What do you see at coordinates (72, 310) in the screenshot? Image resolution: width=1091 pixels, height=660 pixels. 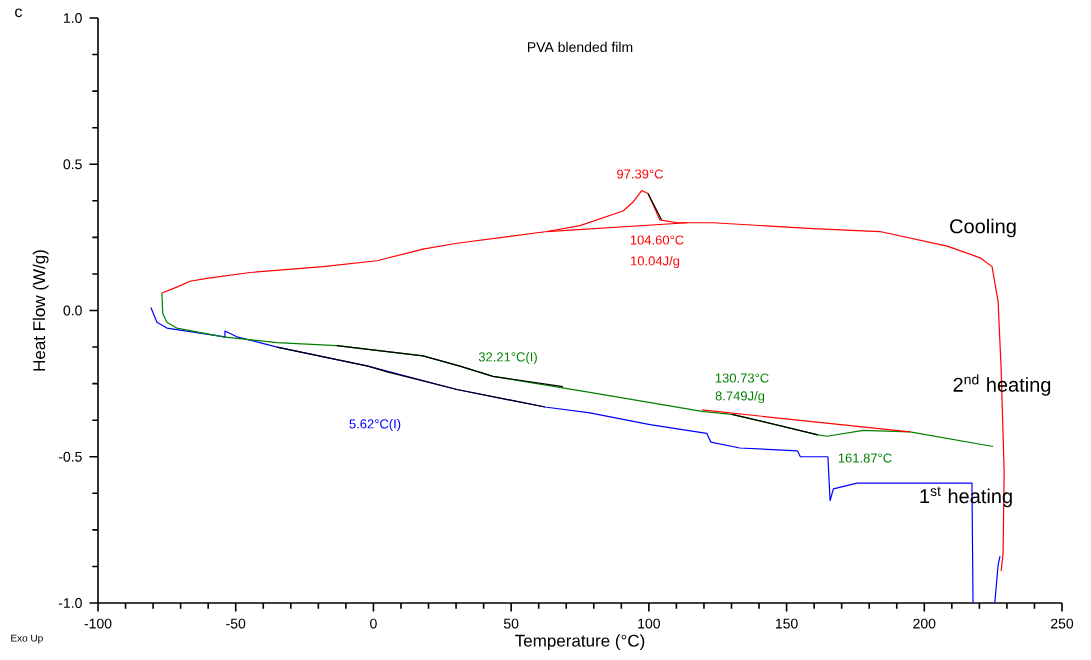 I see `y-tick-label: 0.0` at bounding box center [72, 310].